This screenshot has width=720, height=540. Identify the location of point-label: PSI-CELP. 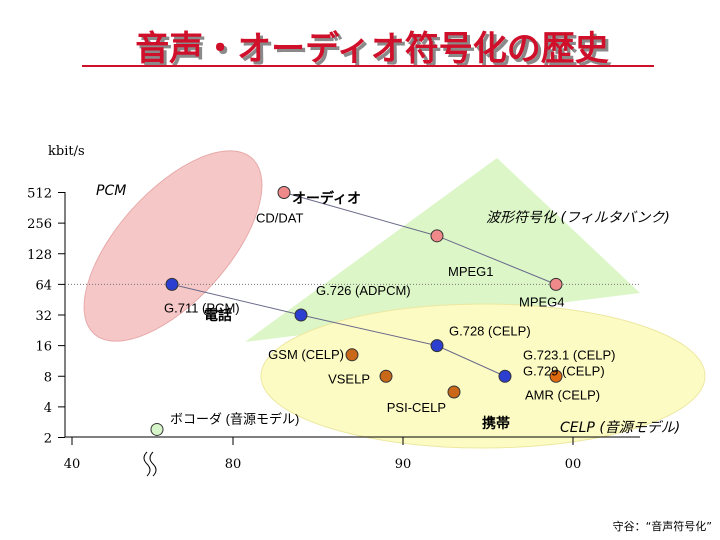
(416, 407).